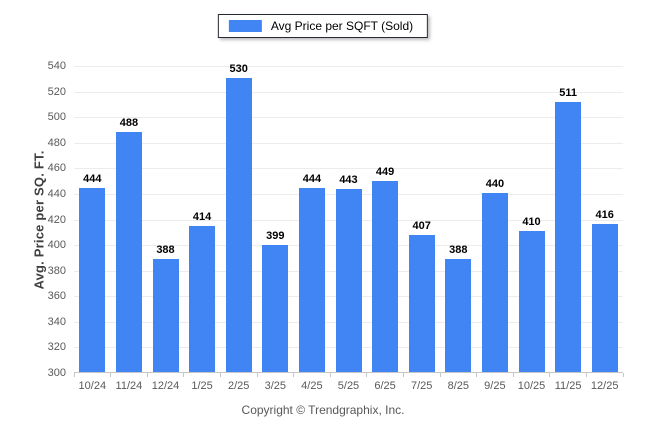  I want to click on x-axis-tick-label: 1/25, so click(202, 386).